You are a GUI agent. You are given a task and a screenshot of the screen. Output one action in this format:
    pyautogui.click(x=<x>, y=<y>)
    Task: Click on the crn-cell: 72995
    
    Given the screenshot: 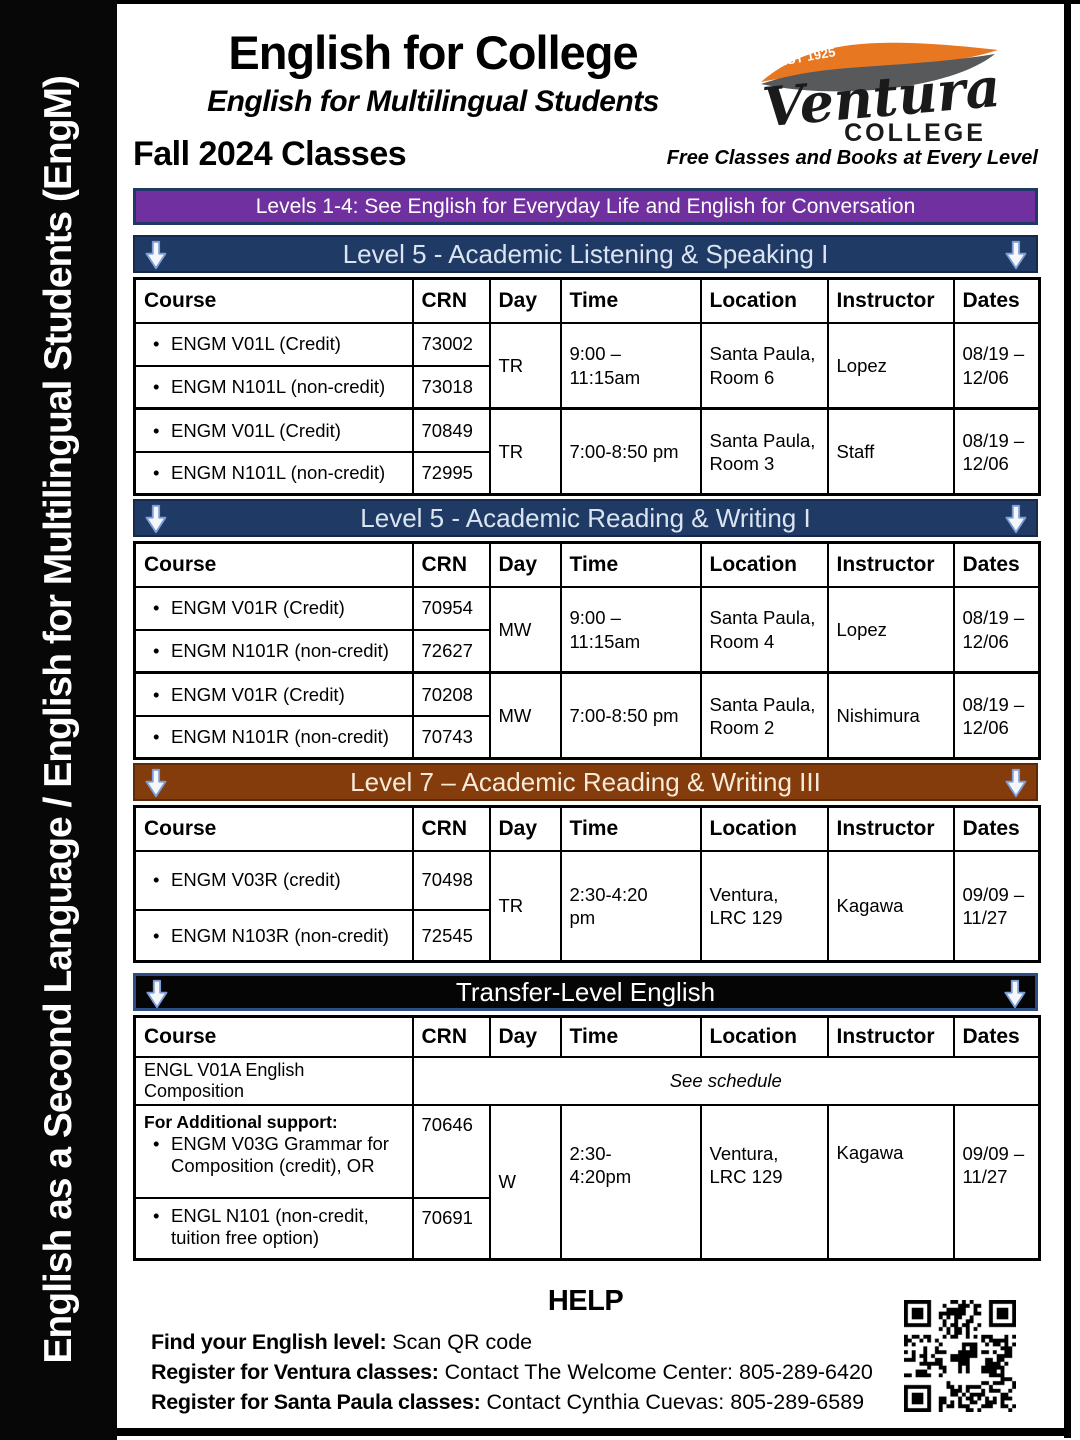 What is the action you would take?
    pyautogui.click(x=451, y=473)
    